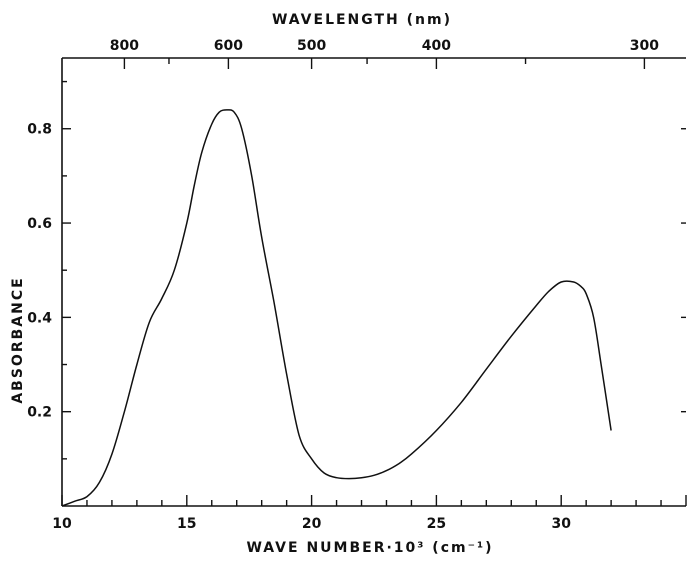 The width and height of the screenshot is (687, 562). Describe the element at coordinates (39, 318) in the screenshot. I see `y-tick-label: 0.4` at that location.